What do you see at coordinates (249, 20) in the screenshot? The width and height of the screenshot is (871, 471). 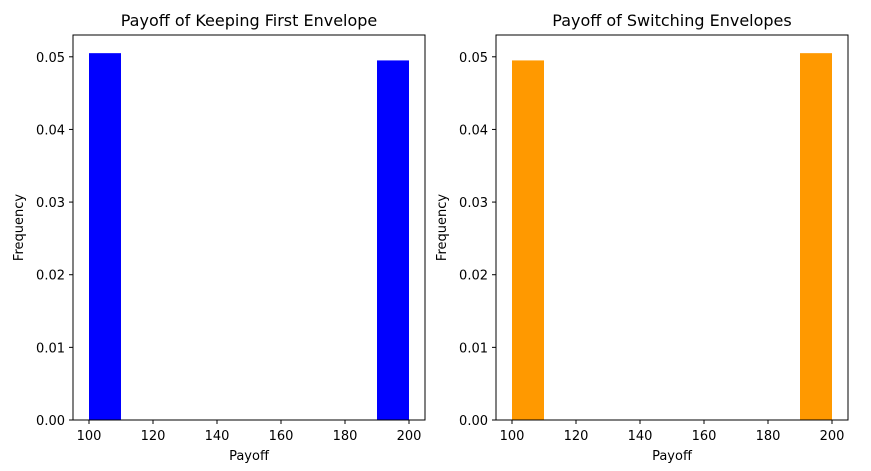 I see `chart-title: Payoff of Keeping First Envelope` at bounding box center [249, 20].